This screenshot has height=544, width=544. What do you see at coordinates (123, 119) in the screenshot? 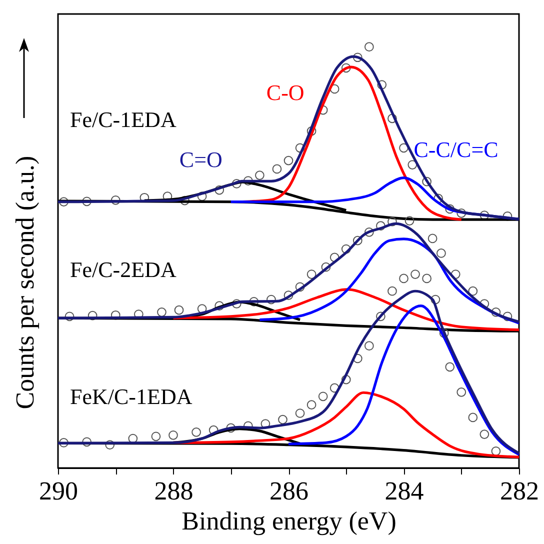
I see `annotation: Fe/C-1EDA` at bounding box center [123, 119].